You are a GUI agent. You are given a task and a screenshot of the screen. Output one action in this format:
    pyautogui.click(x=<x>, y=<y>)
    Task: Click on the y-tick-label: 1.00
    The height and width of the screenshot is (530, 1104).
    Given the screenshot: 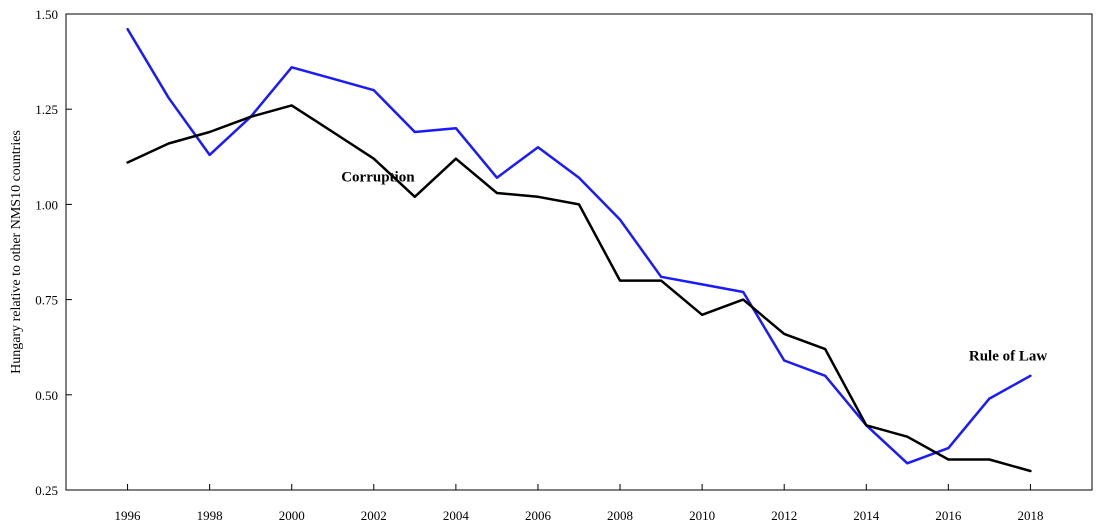 What is the action you would take?
    pyautogui.click(x=46, y=204)
    